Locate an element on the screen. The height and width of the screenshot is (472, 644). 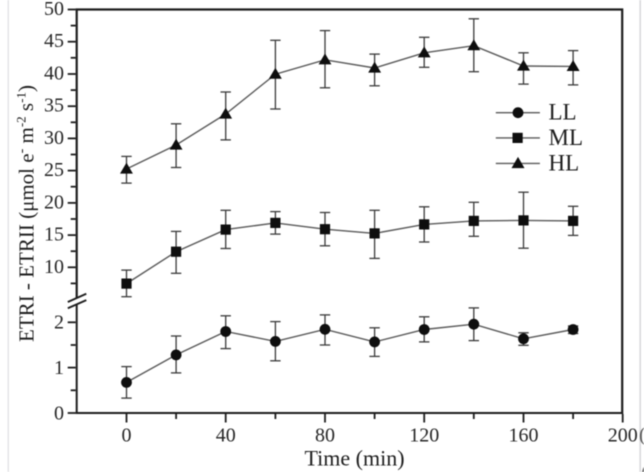
svg-text: 50 is located at coordinates (54, 10).